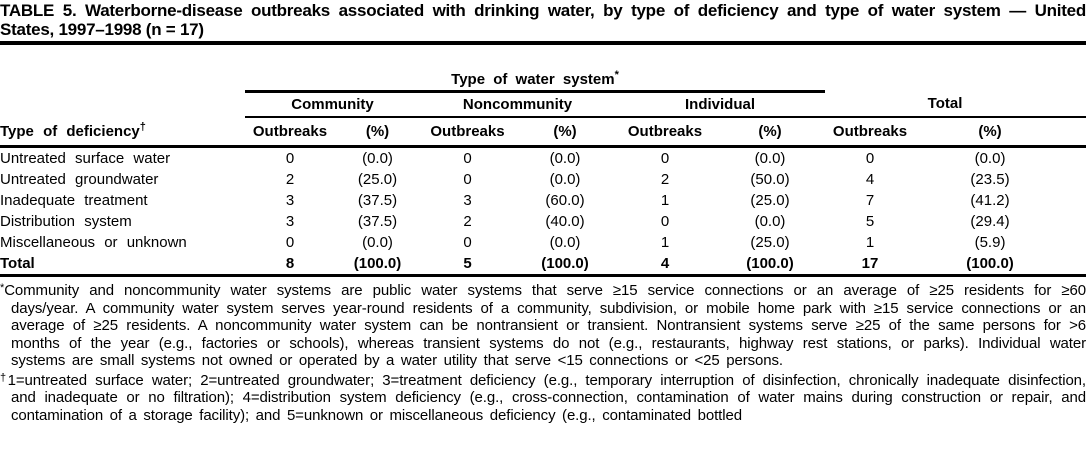 This screenshot has height=456, width=1086. I want to click on group-header-row: Community Noncommunity Individual Total, so click(543, 104).